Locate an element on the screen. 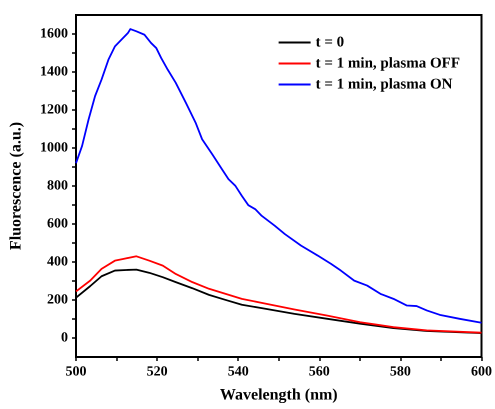  x-tick-label: 500 is located at coordinates (76, 372).